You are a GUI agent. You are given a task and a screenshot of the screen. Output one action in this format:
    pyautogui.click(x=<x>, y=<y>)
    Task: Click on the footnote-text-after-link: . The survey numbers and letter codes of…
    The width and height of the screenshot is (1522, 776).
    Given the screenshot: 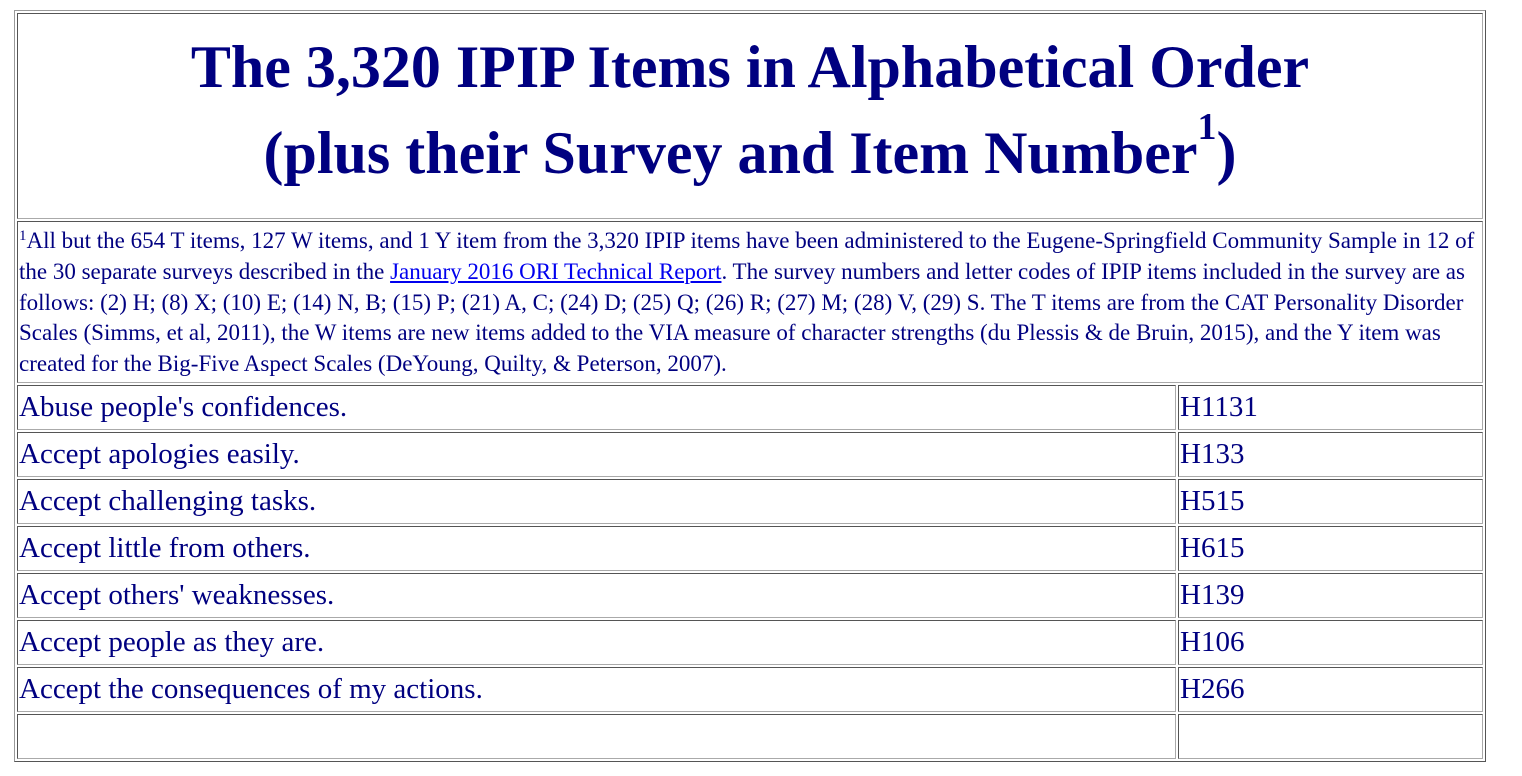 What is the action you would take?
    pyautogui.click(x=742, y=317)
    